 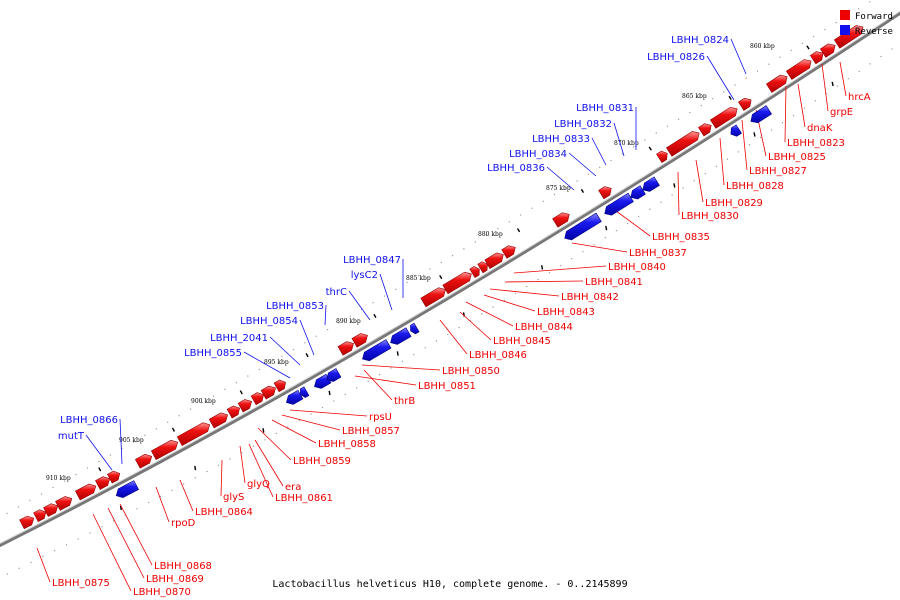 I want to click on gene-label: glyS, so click(x=233, y=497).